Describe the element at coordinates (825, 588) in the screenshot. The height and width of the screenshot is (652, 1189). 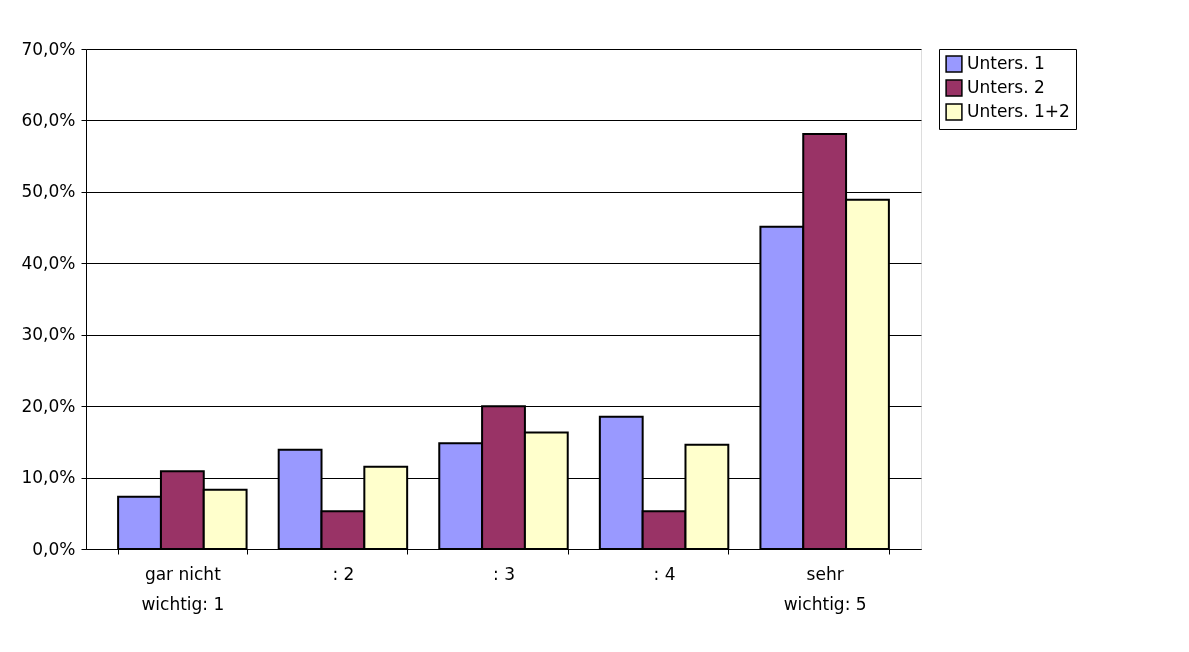
I see `x-tick-label: sehr wichtig: 5` at that location.